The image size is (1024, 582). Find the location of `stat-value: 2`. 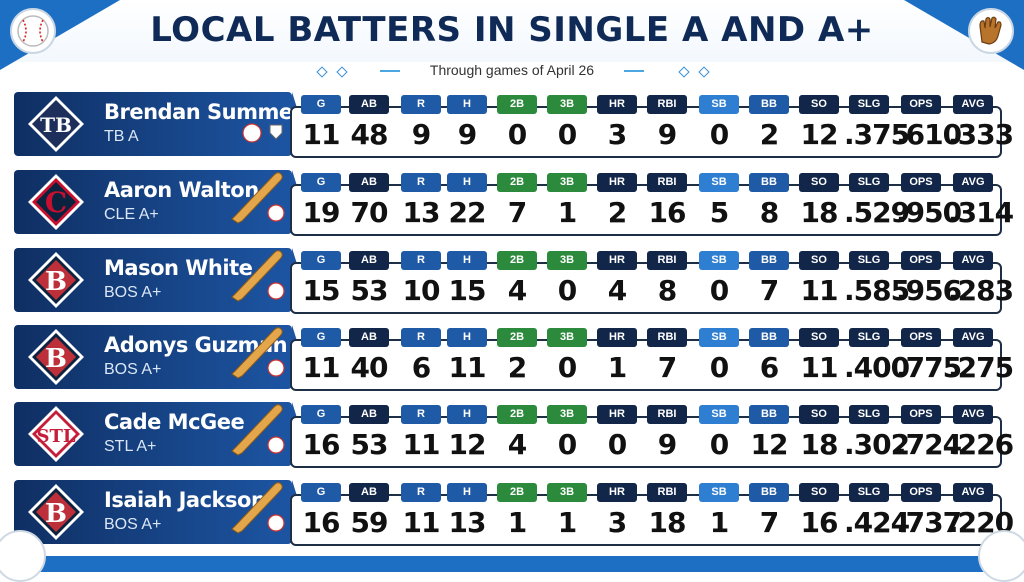

stat-value: 2 is located at coordinates (517, 367).